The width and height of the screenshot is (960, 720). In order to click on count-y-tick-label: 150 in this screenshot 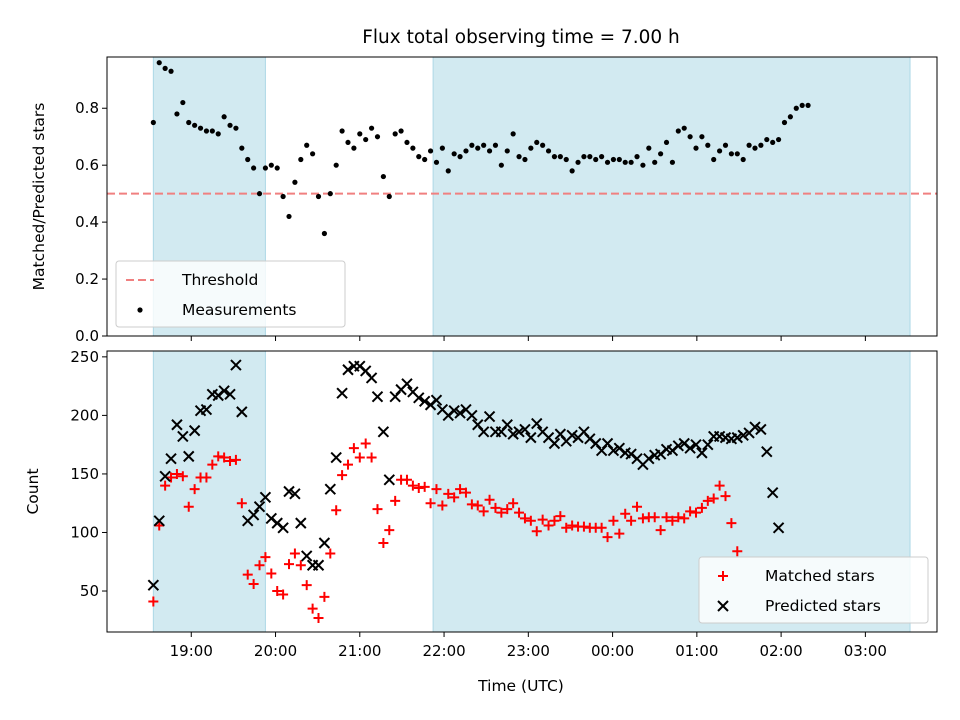, I will do `click(84, 474)`.